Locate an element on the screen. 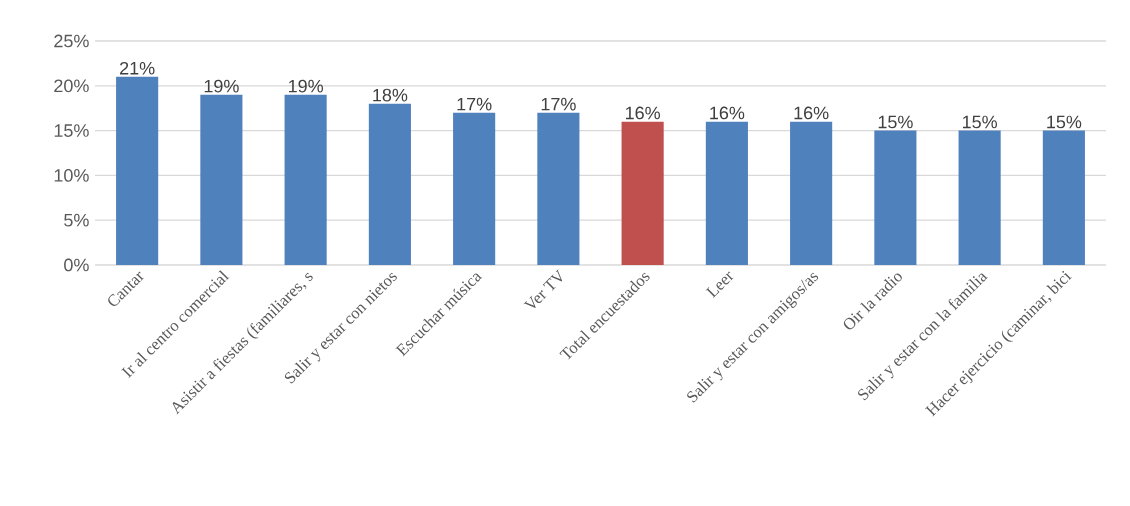 The height and width of the screenshot is (506, 1130). y-tick-label: 10% is located at coordinates (71, 175).